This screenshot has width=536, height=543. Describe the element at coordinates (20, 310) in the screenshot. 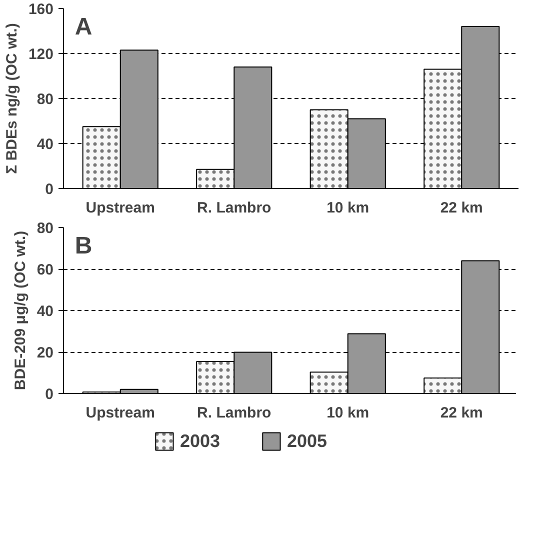

I see `y-axis-title: BDE-209 μg/g (OC wt.)` at that location.